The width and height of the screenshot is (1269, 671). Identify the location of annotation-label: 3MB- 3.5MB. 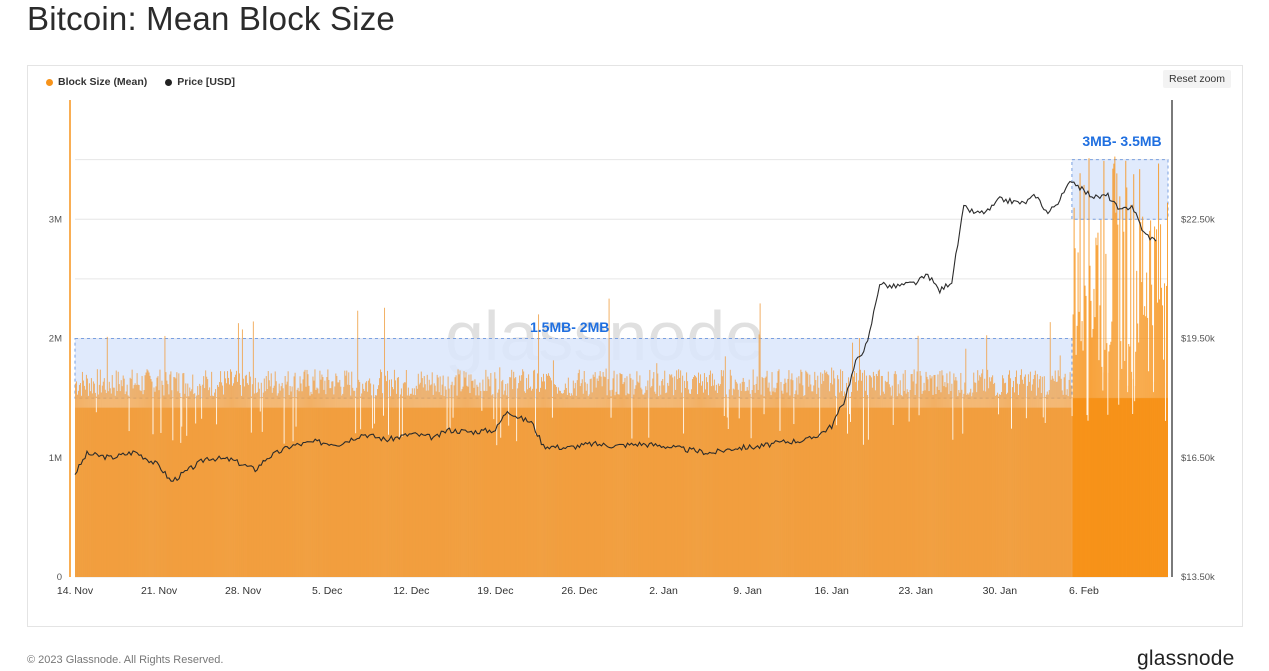
(1121, 141).